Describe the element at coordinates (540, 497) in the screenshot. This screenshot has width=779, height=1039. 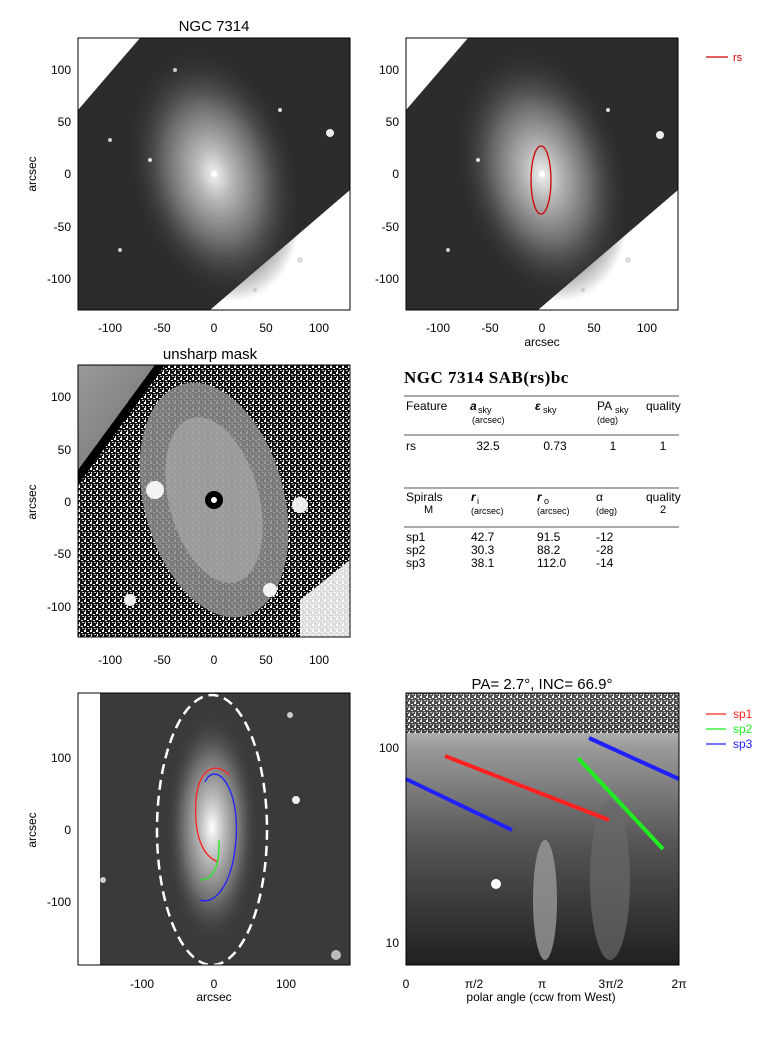
I see `sp-col-ro: r` at that location.